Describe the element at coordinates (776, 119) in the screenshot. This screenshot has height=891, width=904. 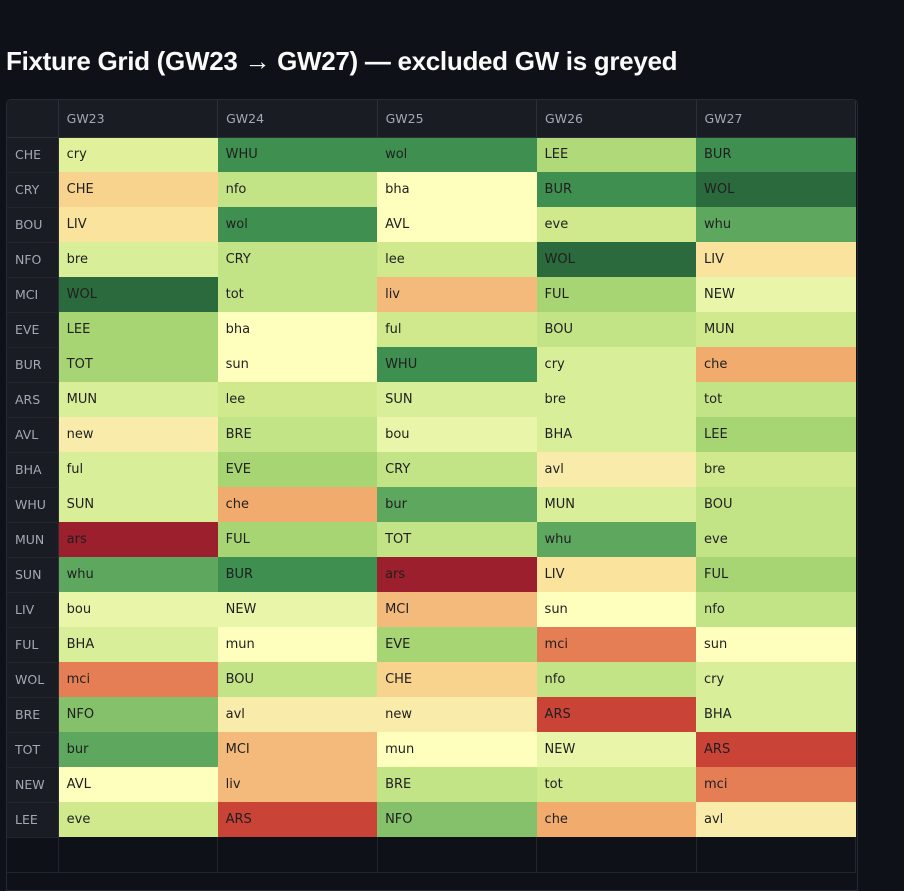
I see `column-header: GW27` at that location.